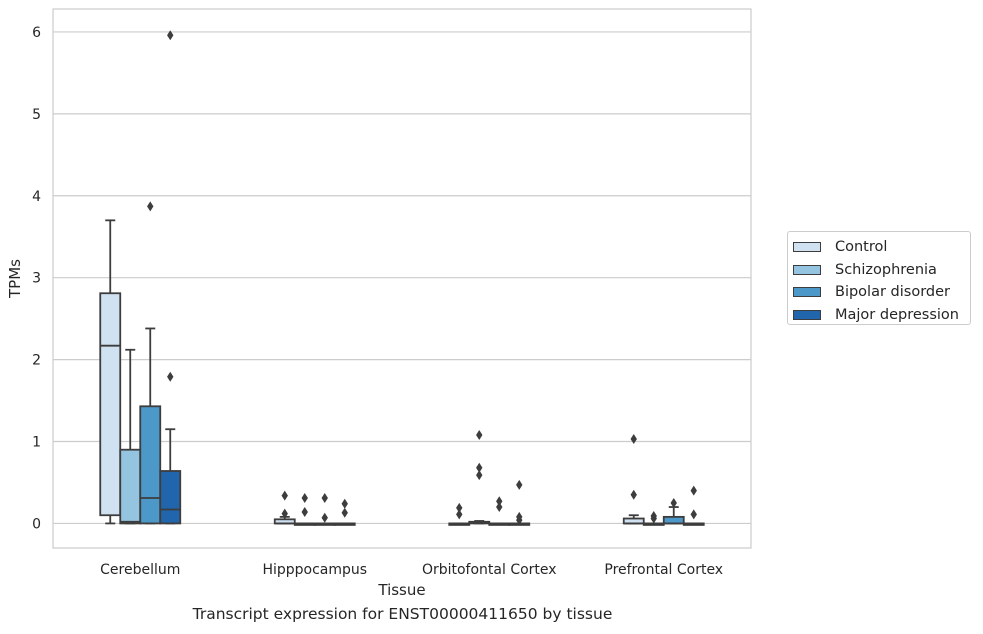  What do you see at coordinates (489, 570) in the screenshot?
I see `x-tick-label: Orbitofontal Cortex` at bounding box center [489, 570].